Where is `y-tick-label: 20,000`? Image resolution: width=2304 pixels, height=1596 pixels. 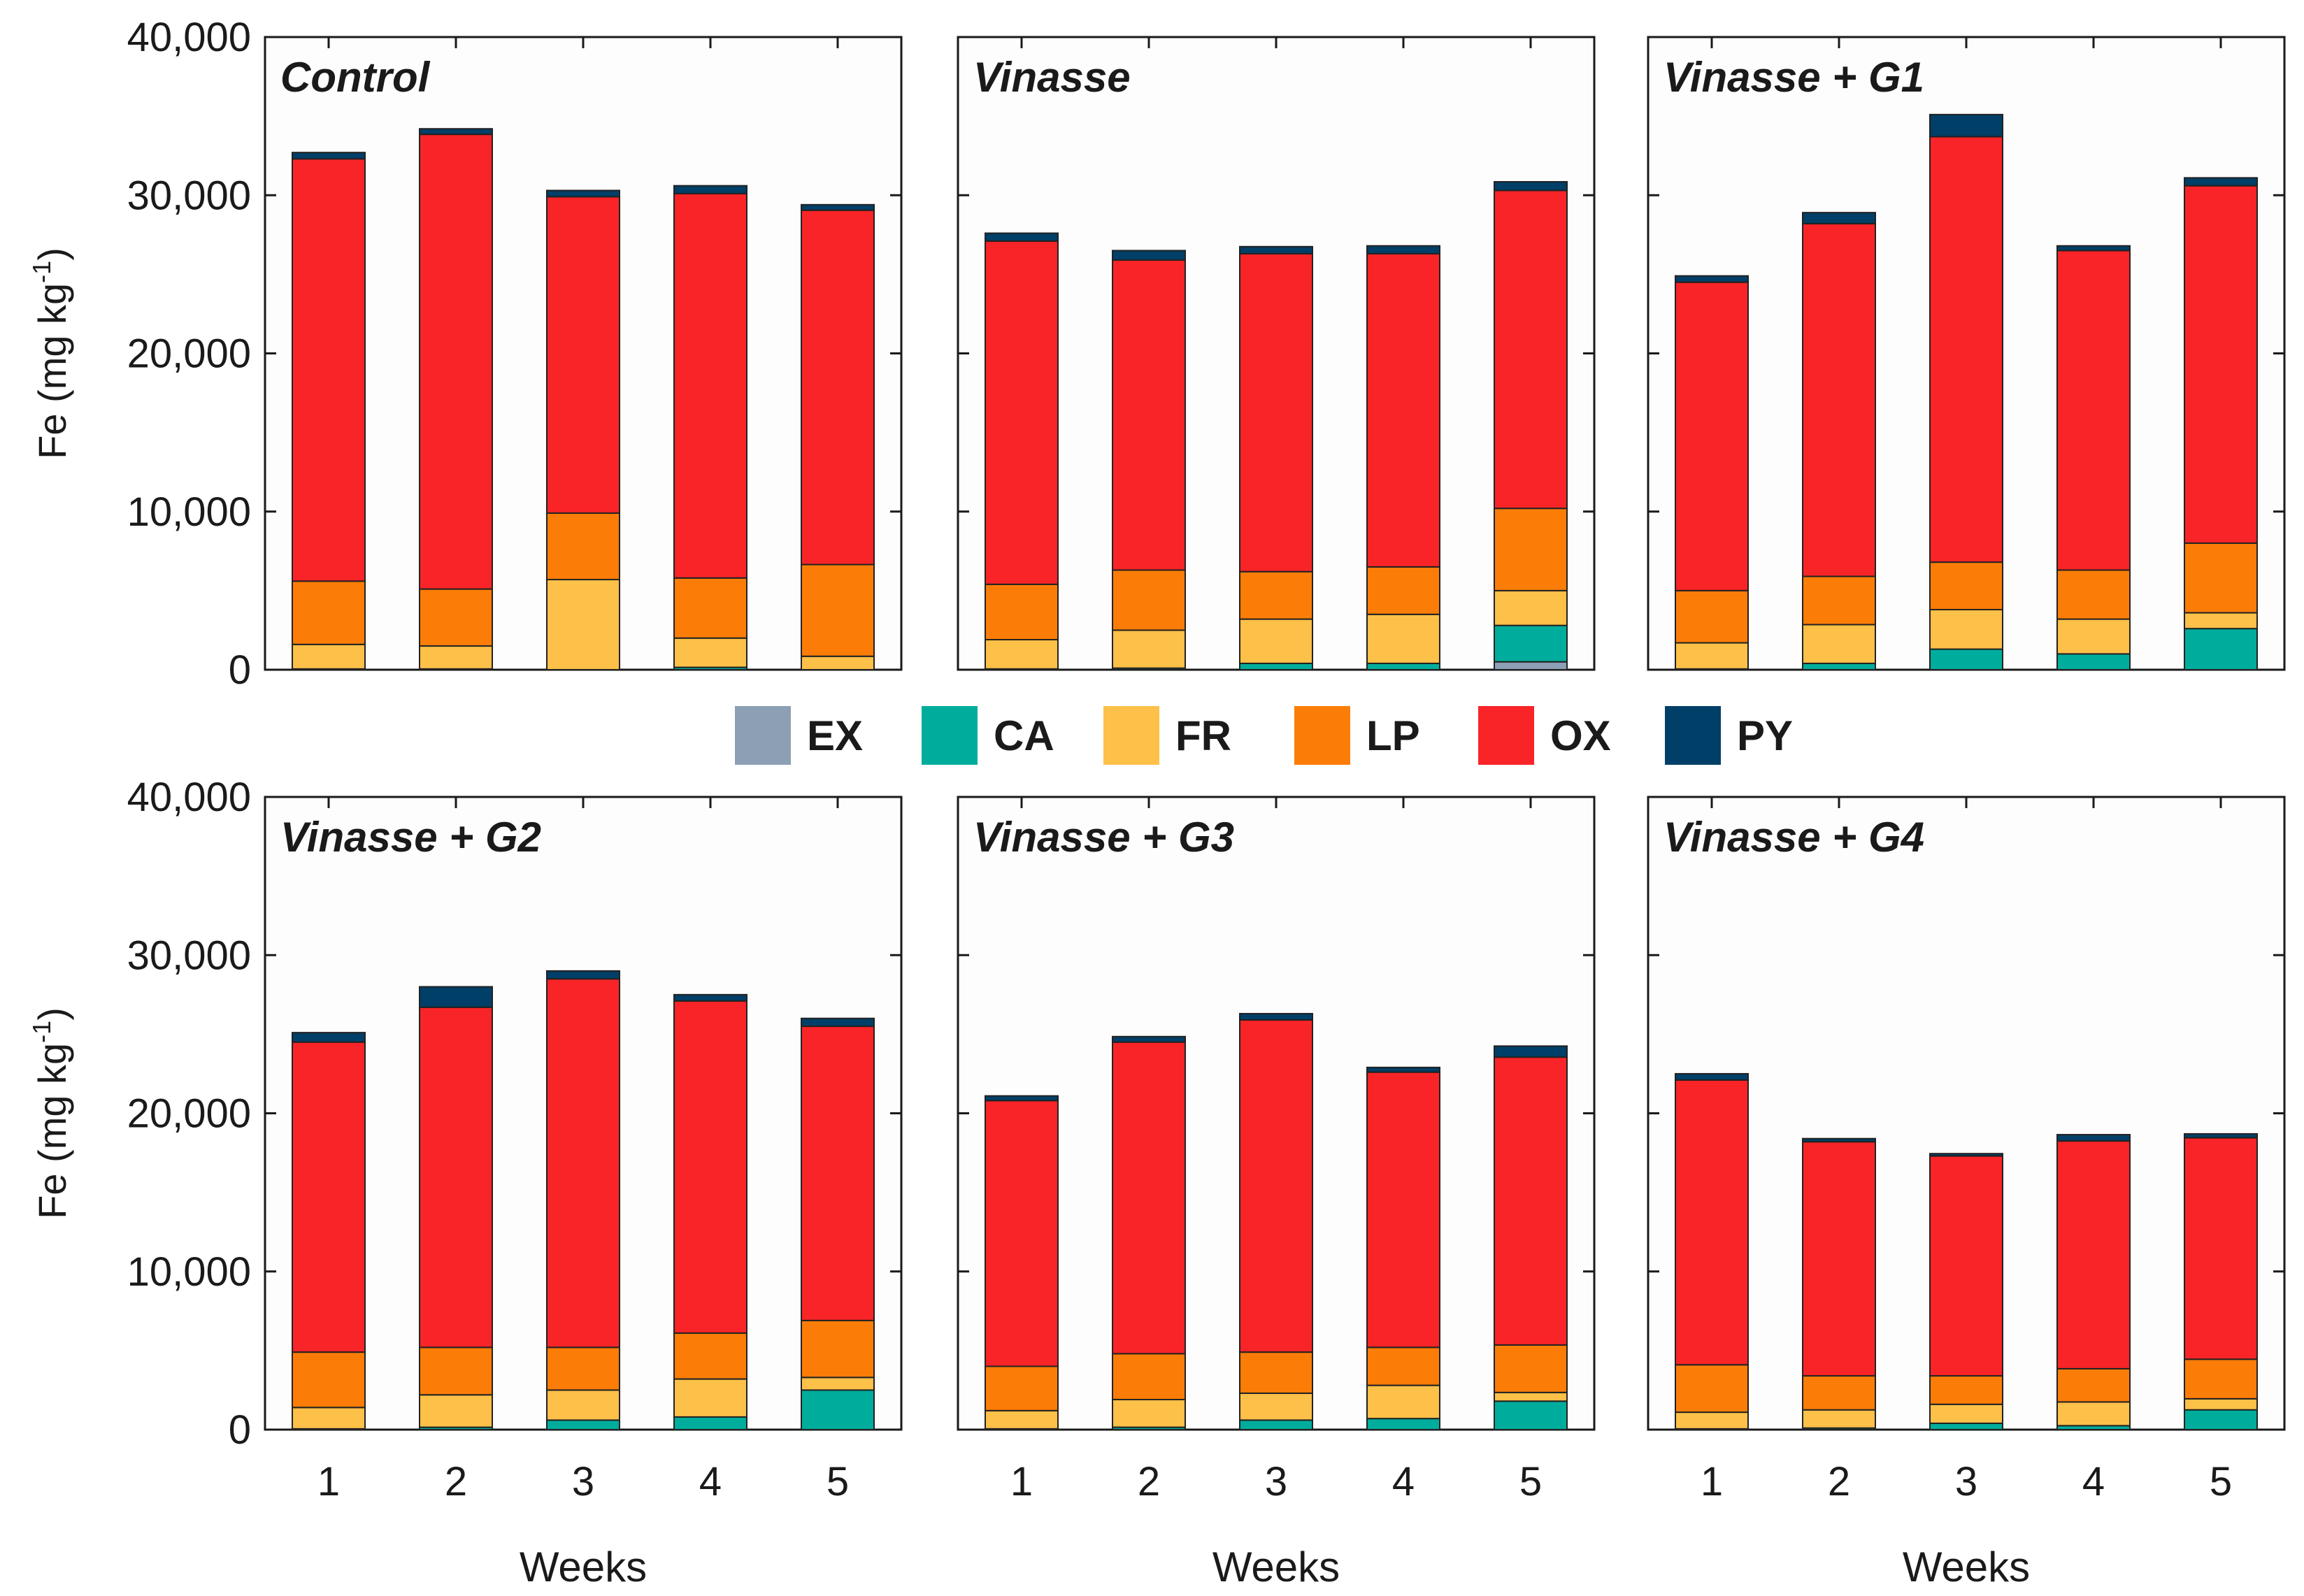
y-tick-label: 20,000 is located at coordinates (189, 1114).